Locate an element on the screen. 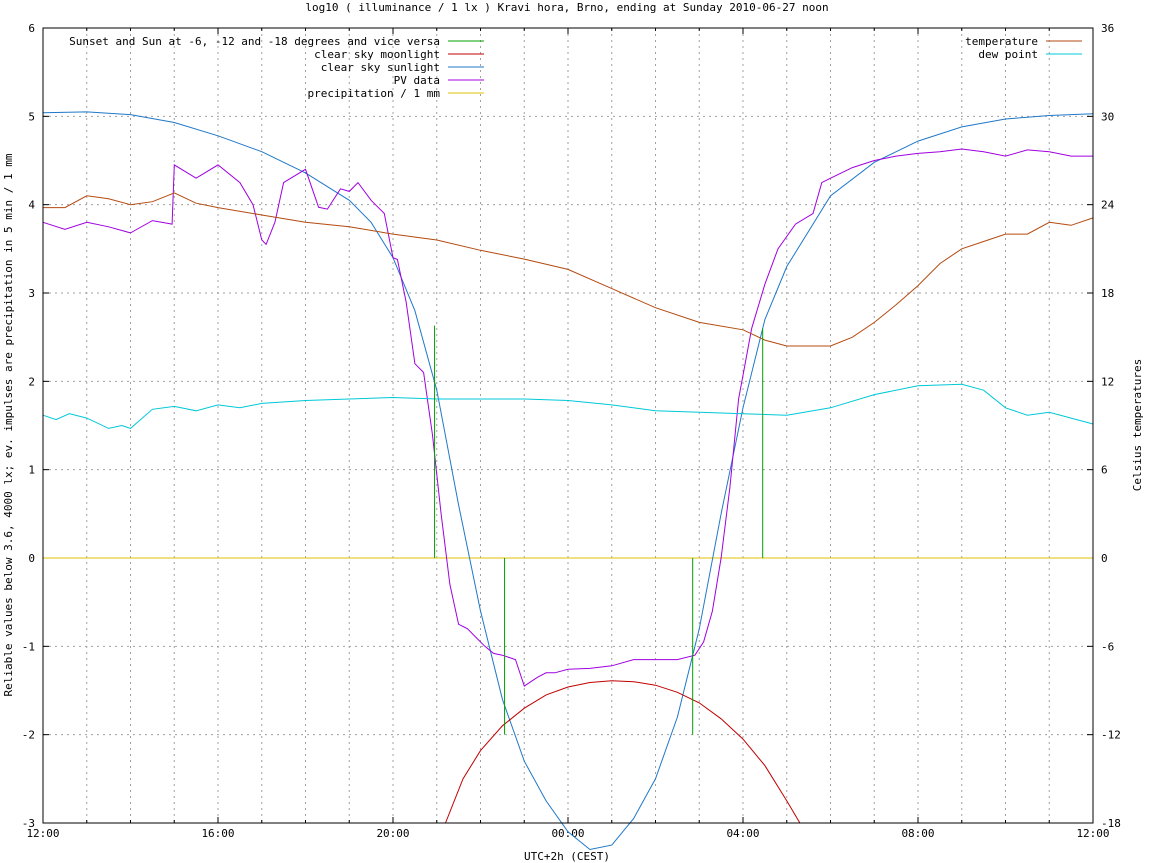 The height and width of the screenshot is (863, 1151). y-tick-label: 3 is located at coordinates (31, 293).